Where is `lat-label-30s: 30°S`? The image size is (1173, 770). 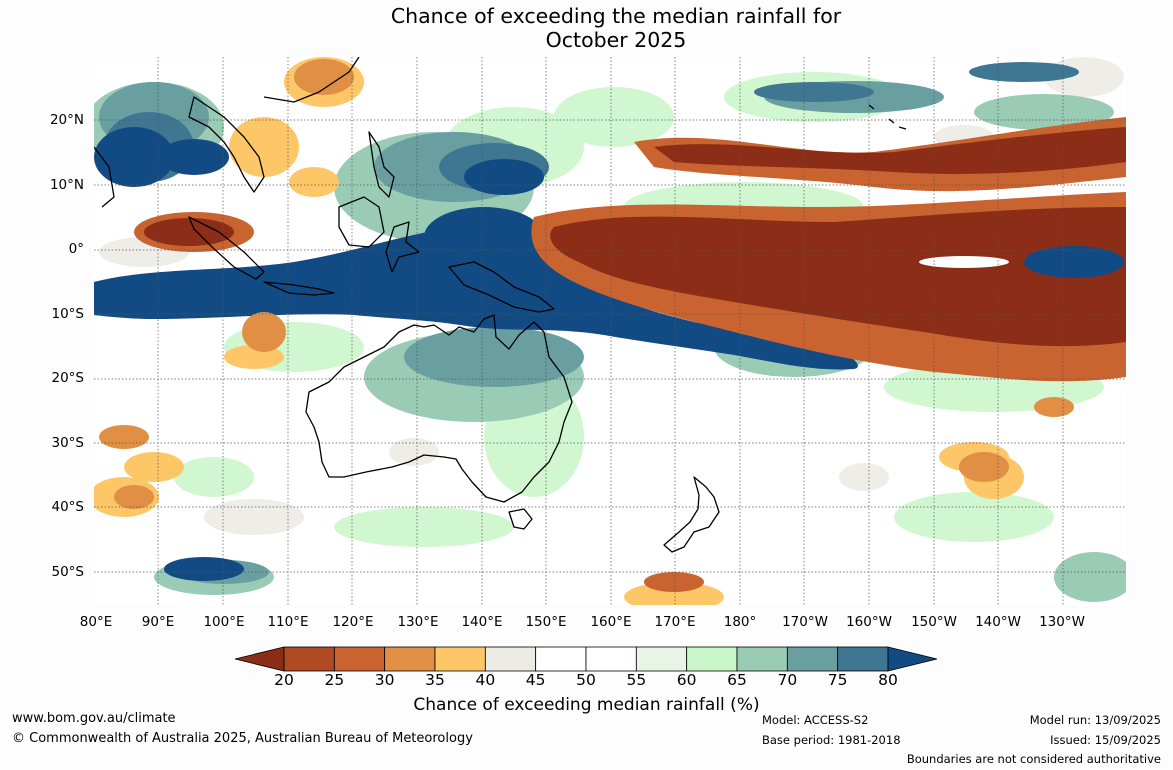 lat-label-30s: 30°S is located at coordinates (68, 443).